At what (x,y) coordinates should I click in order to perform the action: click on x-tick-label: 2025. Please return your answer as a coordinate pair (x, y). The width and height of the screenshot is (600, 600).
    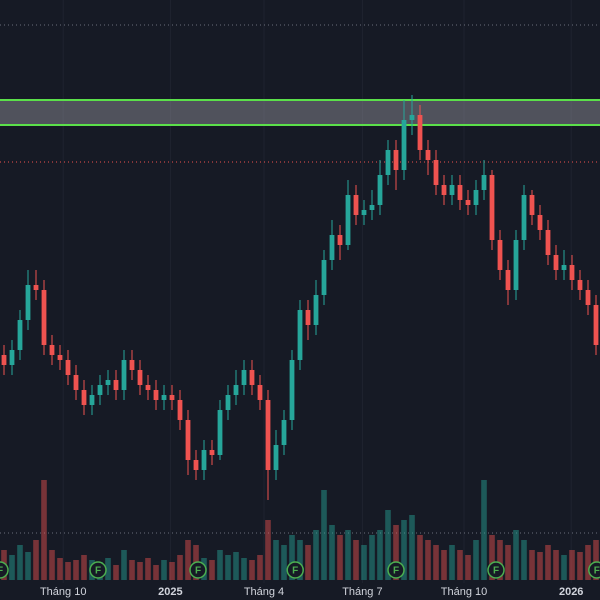
    Looking at the image, I should click on (170, 592).